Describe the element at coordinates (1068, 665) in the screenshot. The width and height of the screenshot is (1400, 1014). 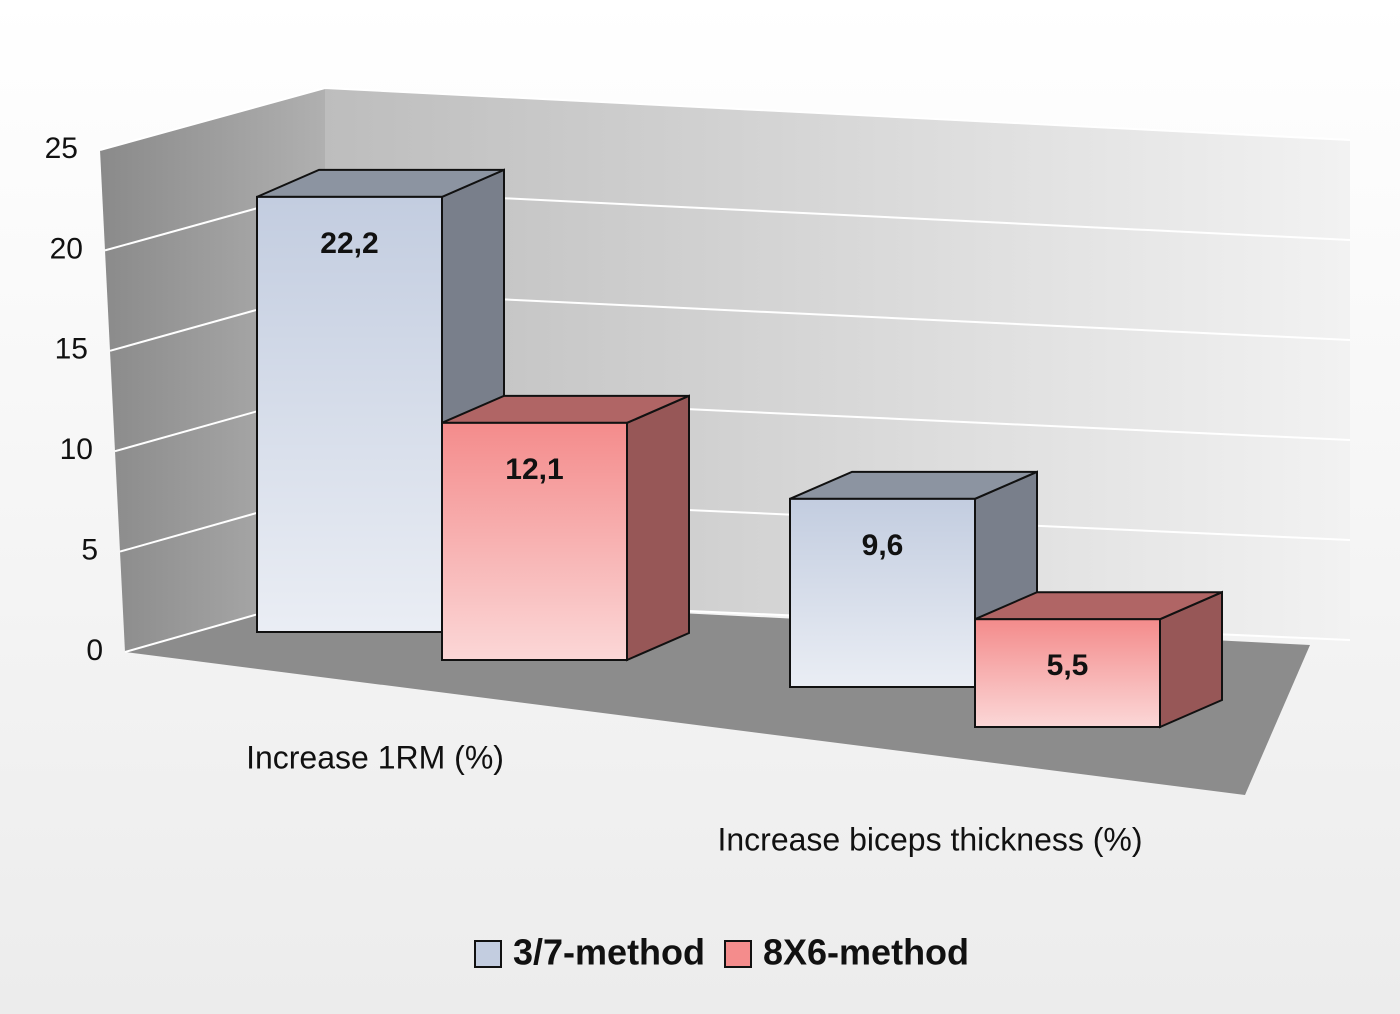
I see `data-label: 5,5` at that location.